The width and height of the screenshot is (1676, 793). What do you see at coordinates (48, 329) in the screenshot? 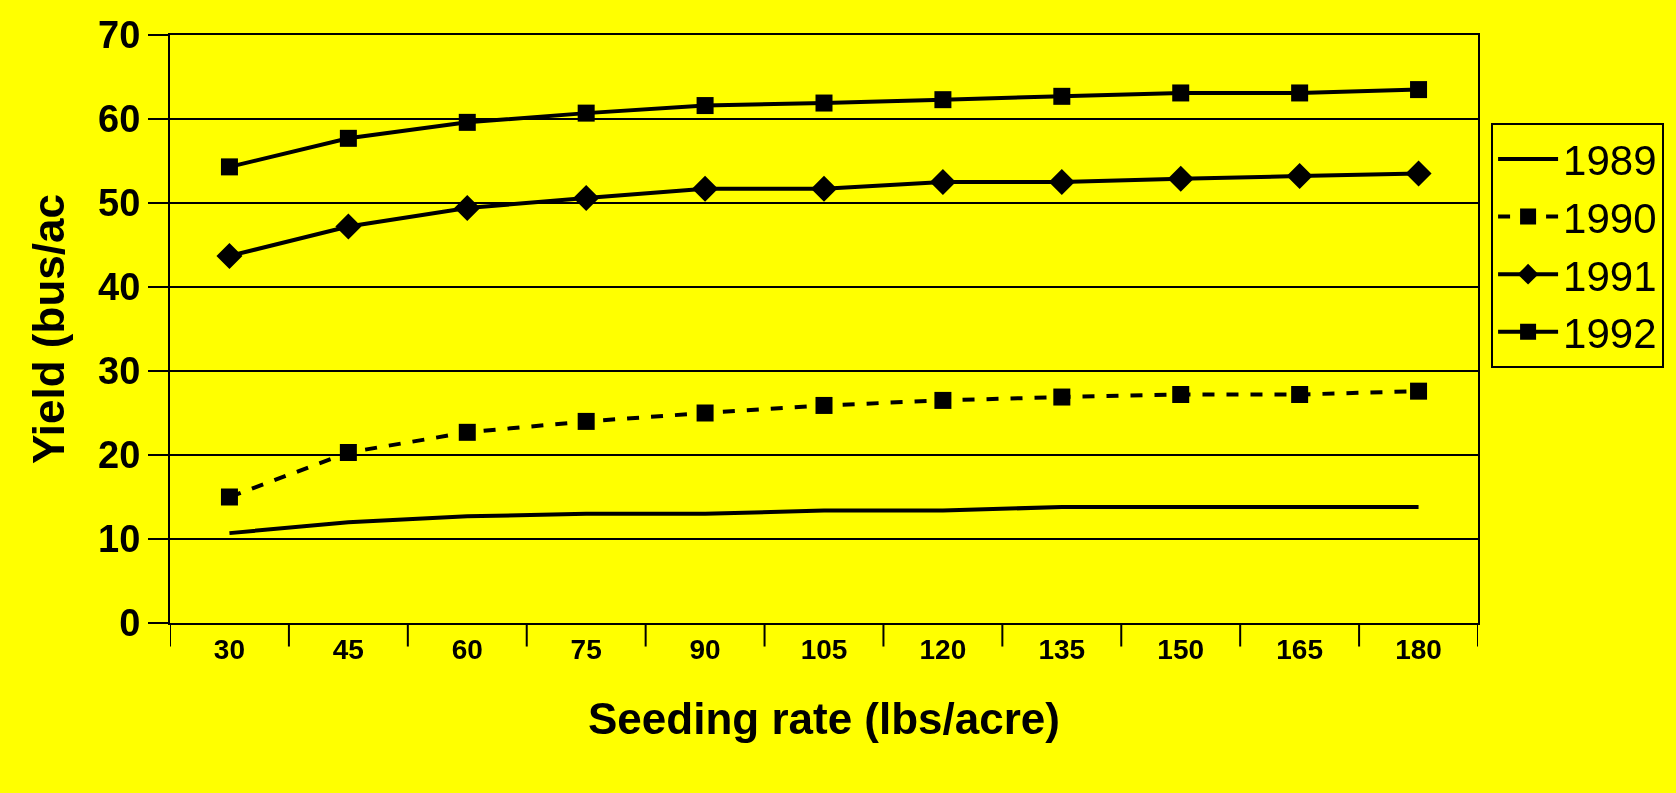
I see `y-axis-title: Yield (bus/ac` at bounding box center [48, 329].